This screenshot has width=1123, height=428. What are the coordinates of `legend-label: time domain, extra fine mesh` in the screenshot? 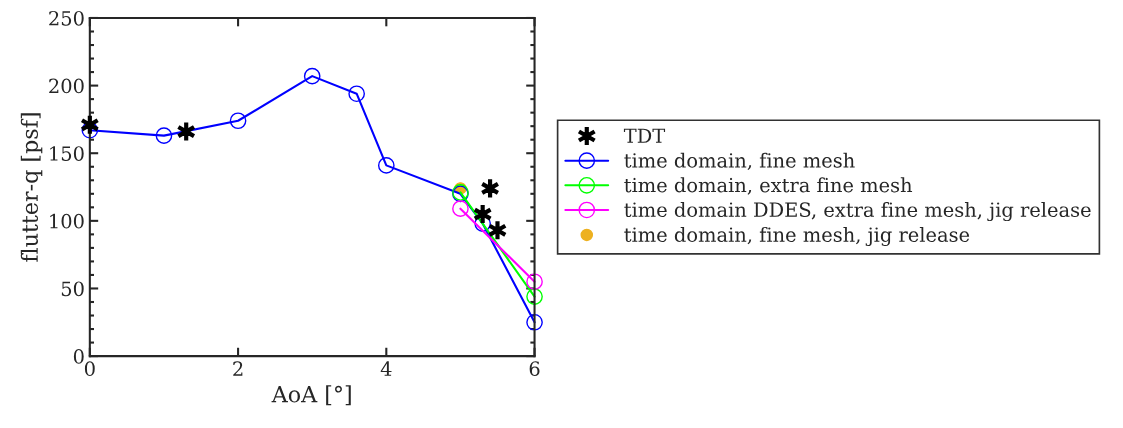 It's located at (768, 186).